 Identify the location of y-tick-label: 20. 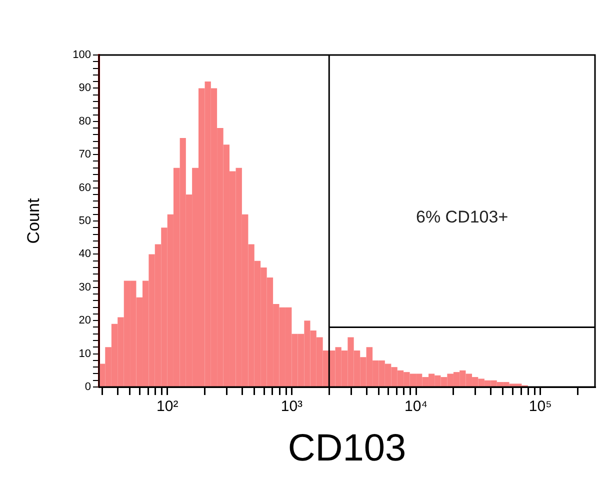
(84, 320).